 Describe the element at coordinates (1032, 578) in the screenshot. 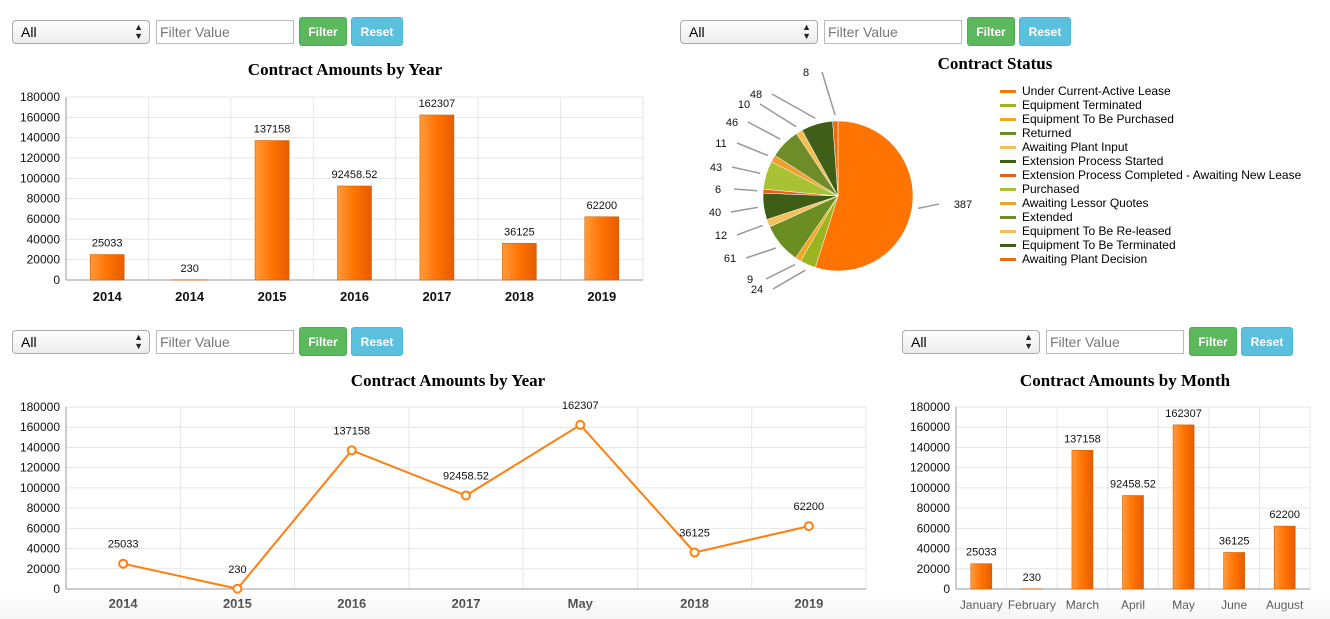

I see `data-label: 230` at that location.